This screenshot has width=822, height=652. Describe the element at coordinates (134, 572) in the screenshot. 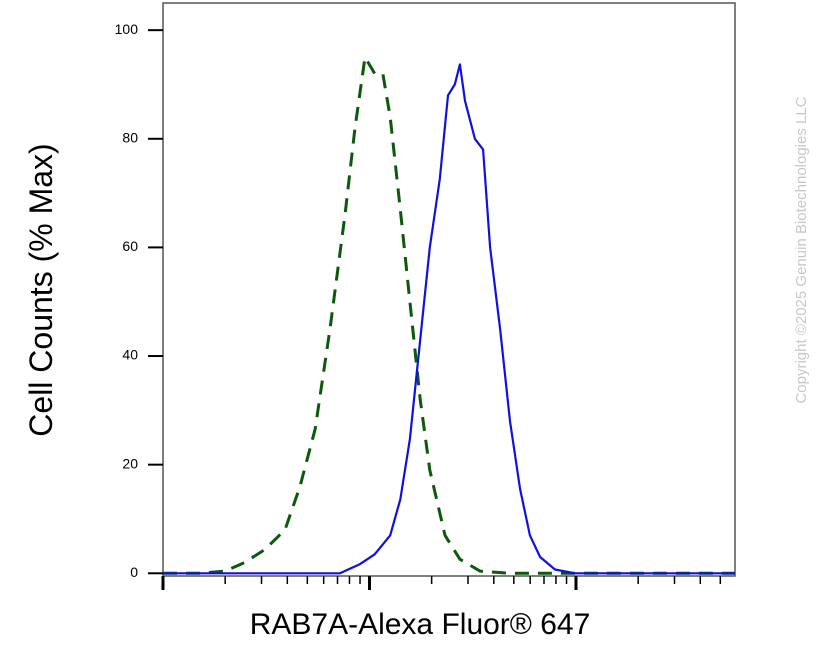

I see `y-tick-label: 0` at that location.